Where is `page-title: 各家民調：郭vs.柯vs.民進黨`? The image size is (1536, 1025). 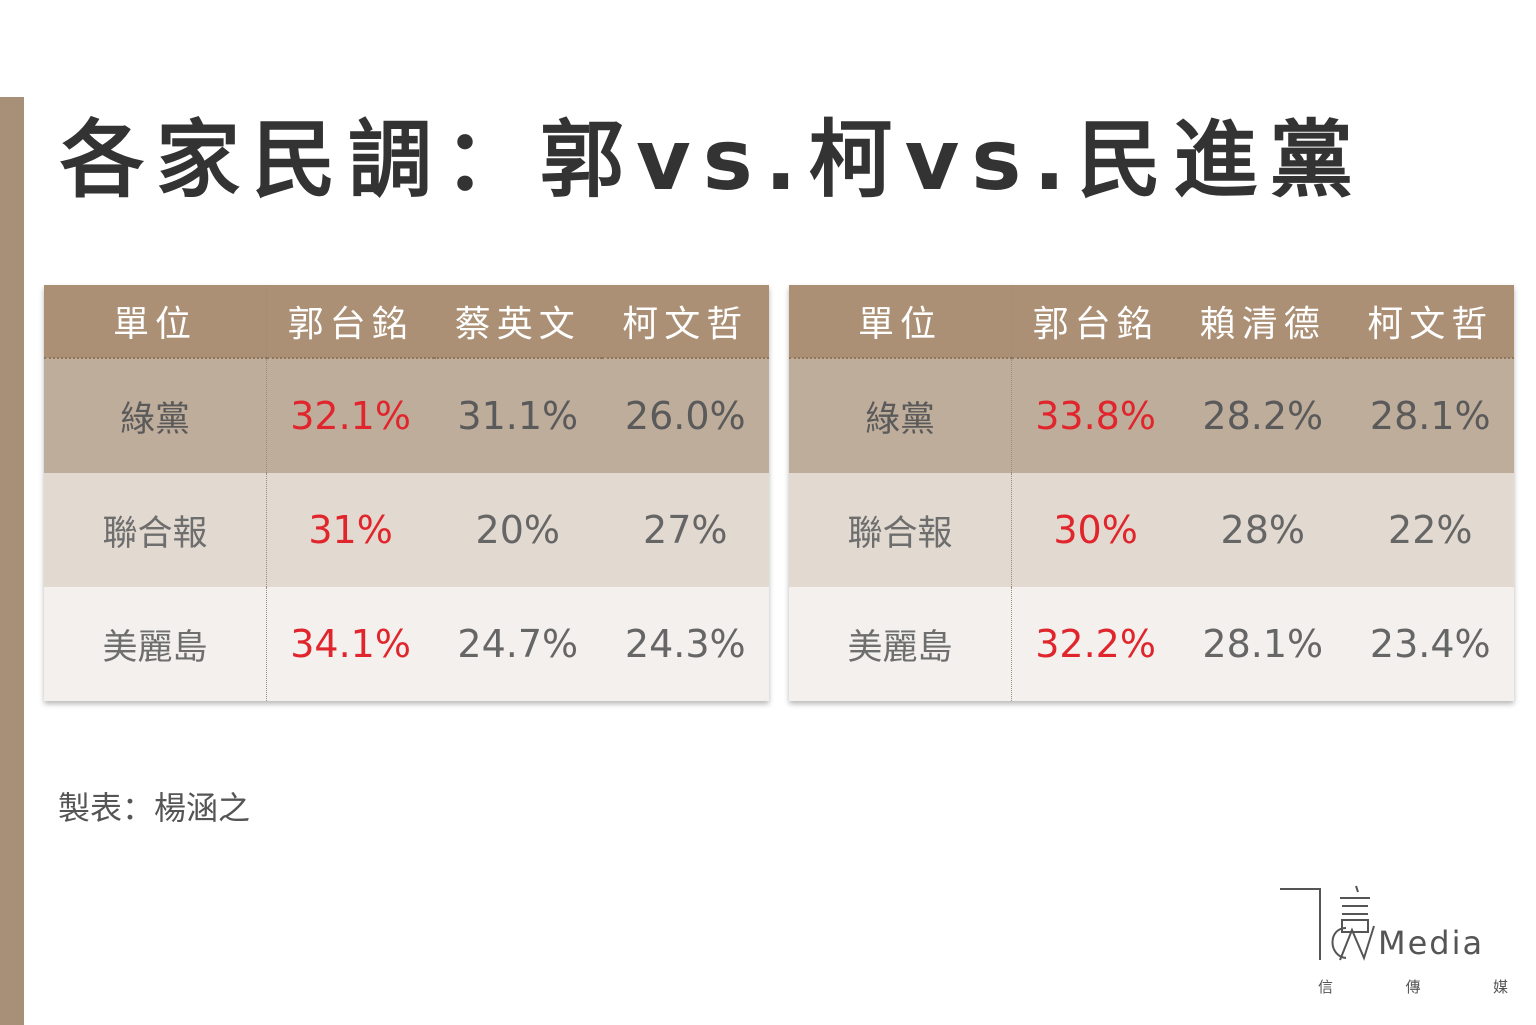 page-title: 各家民調：郭vs.柯vs.民進黨 is located at coordinates (713, 160).